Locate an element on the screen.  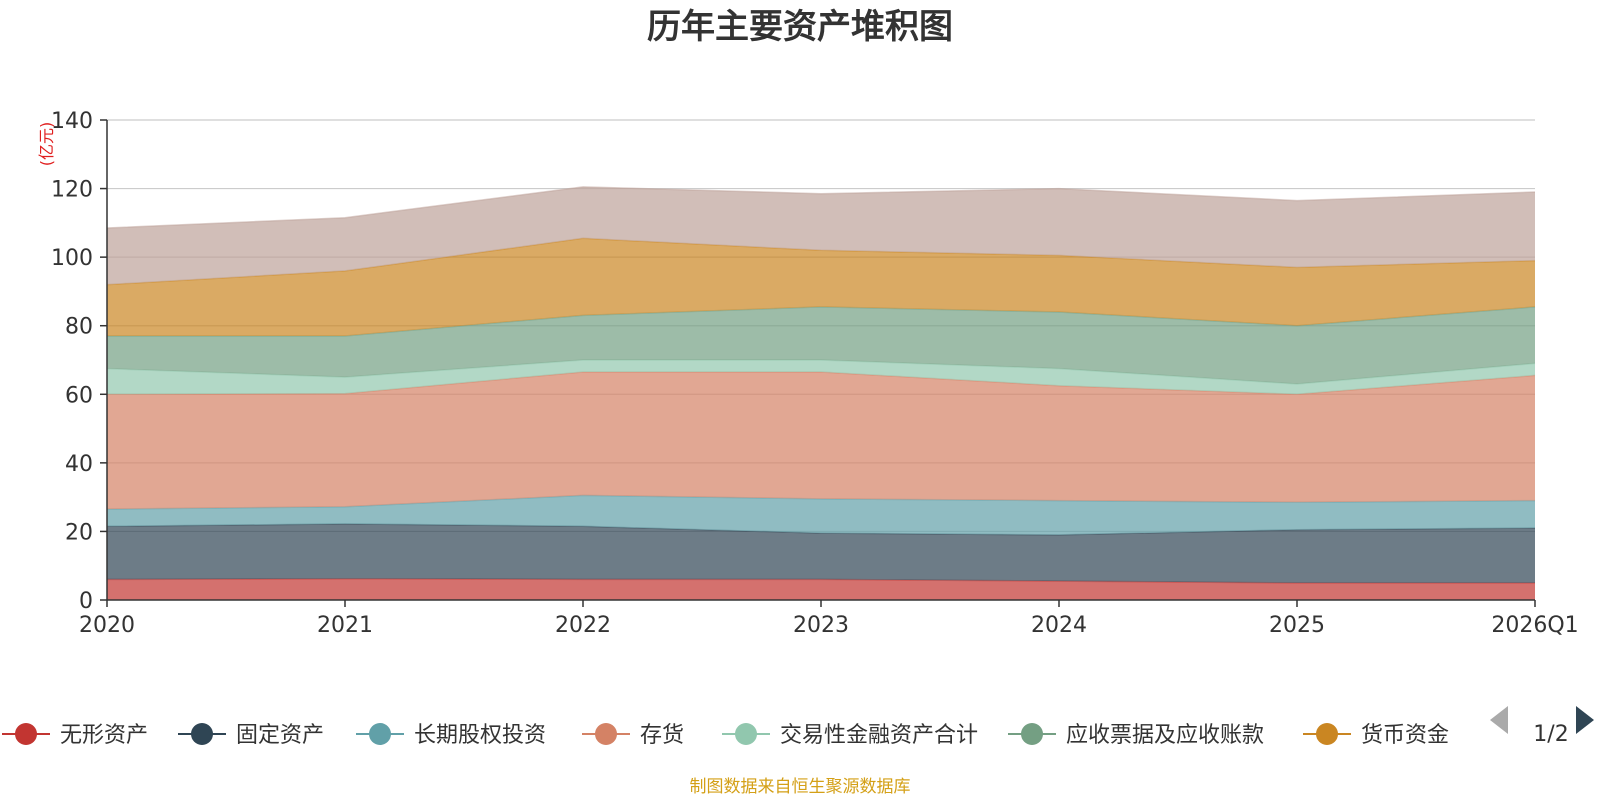
chart-title: 历年主要资产堆积图 is located at coordinates (800, 27).